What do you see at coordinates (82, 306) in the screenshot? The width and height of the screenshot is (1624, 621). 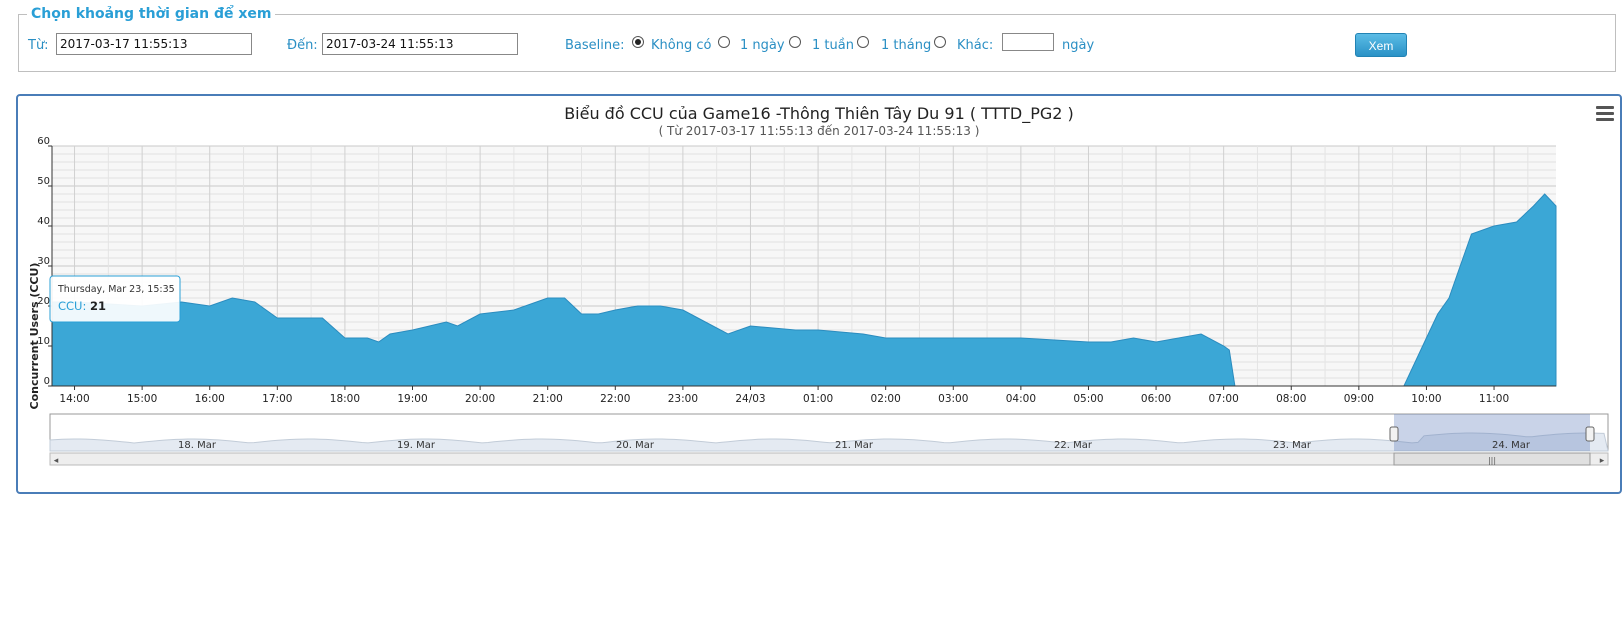 I see `tooltip-series: CCU: 21` at bounding box center [82, 306].